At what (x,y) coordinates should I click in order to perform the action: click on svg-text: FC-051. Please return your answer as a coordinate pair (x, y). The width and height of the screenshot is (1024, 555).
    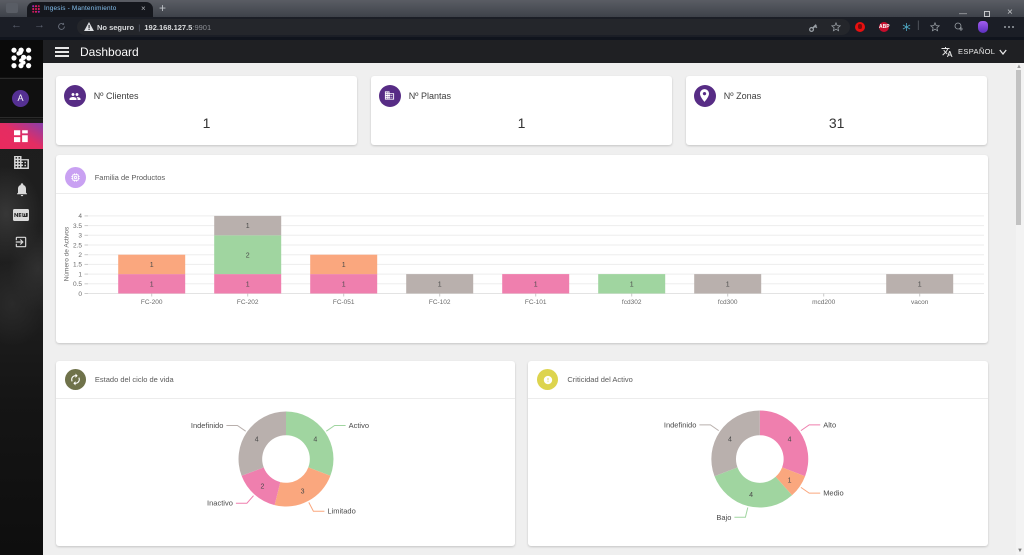
    Looking at the image, I should click on (344, 302).